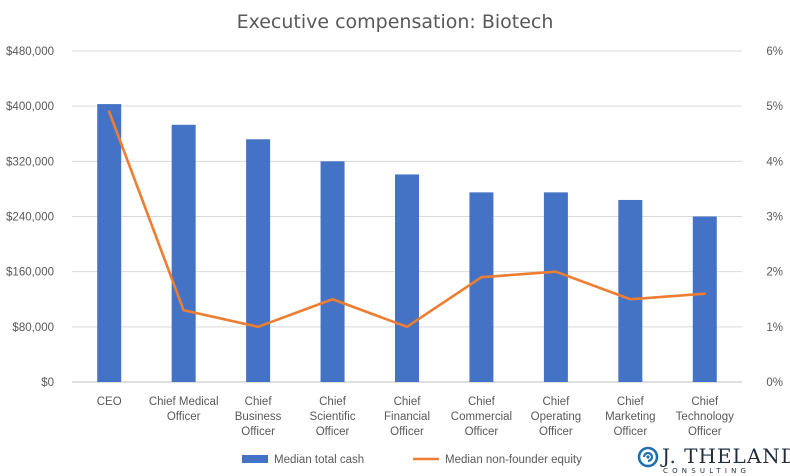  I want to click on left-tick-label: $400,000, so click(30, 107).